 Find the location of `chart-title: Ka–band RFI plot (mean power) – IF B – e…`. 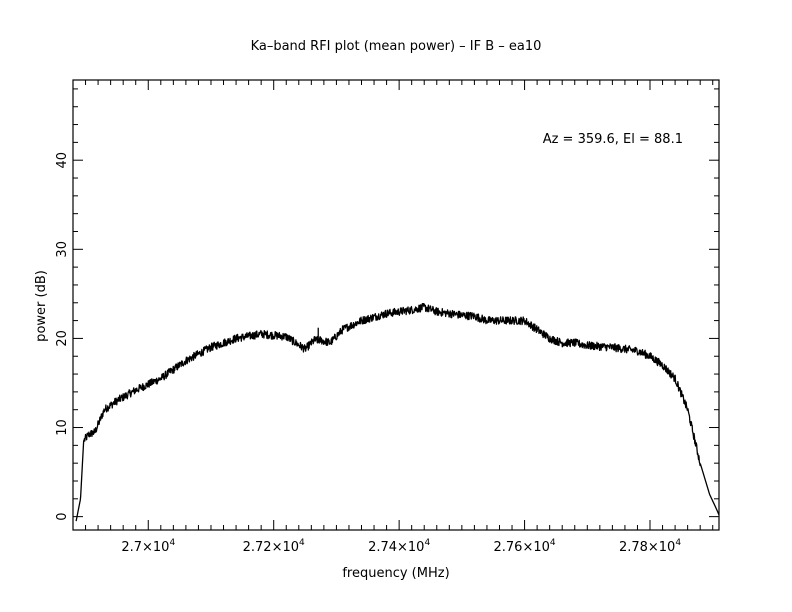

chart-title: Ka–band RFI plot (mean power) – IF B – e… is located at coordinates (396, 46).